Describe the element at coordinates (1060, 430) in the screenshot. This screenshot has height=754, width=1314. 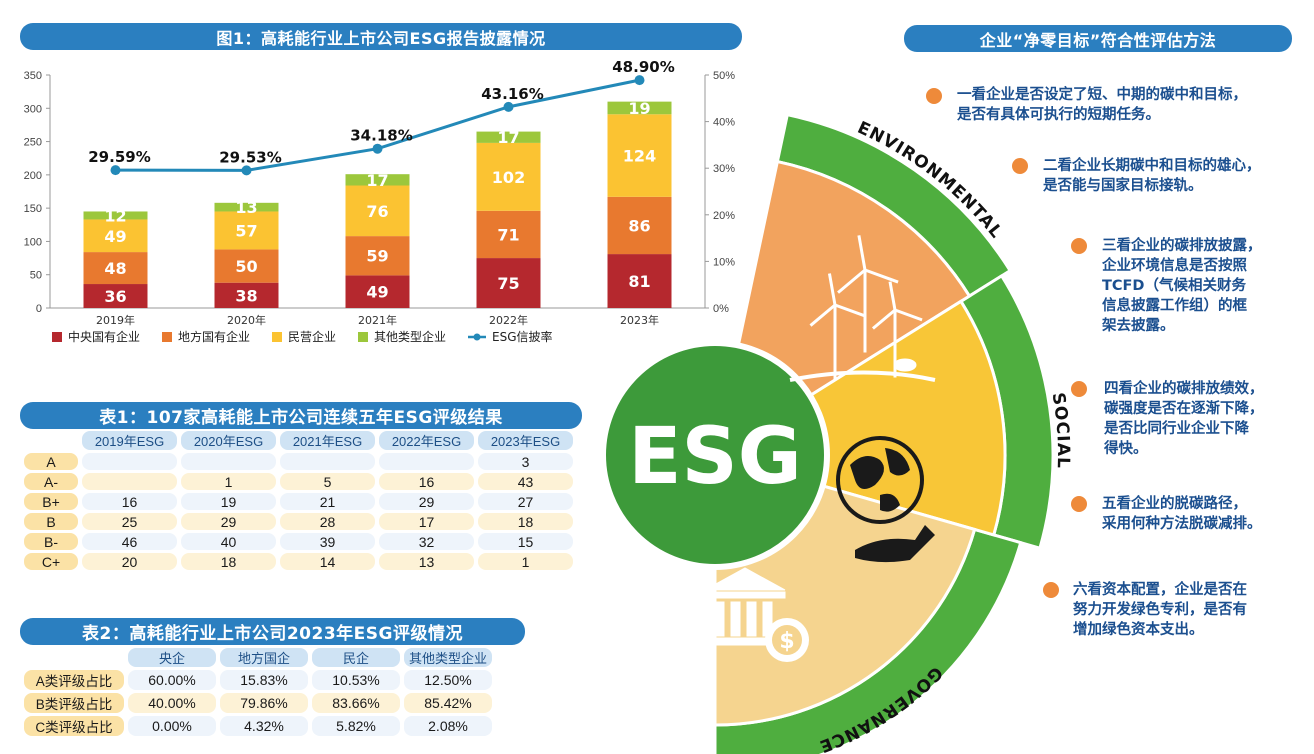
I see `social-label: SOCIAL` at that location.